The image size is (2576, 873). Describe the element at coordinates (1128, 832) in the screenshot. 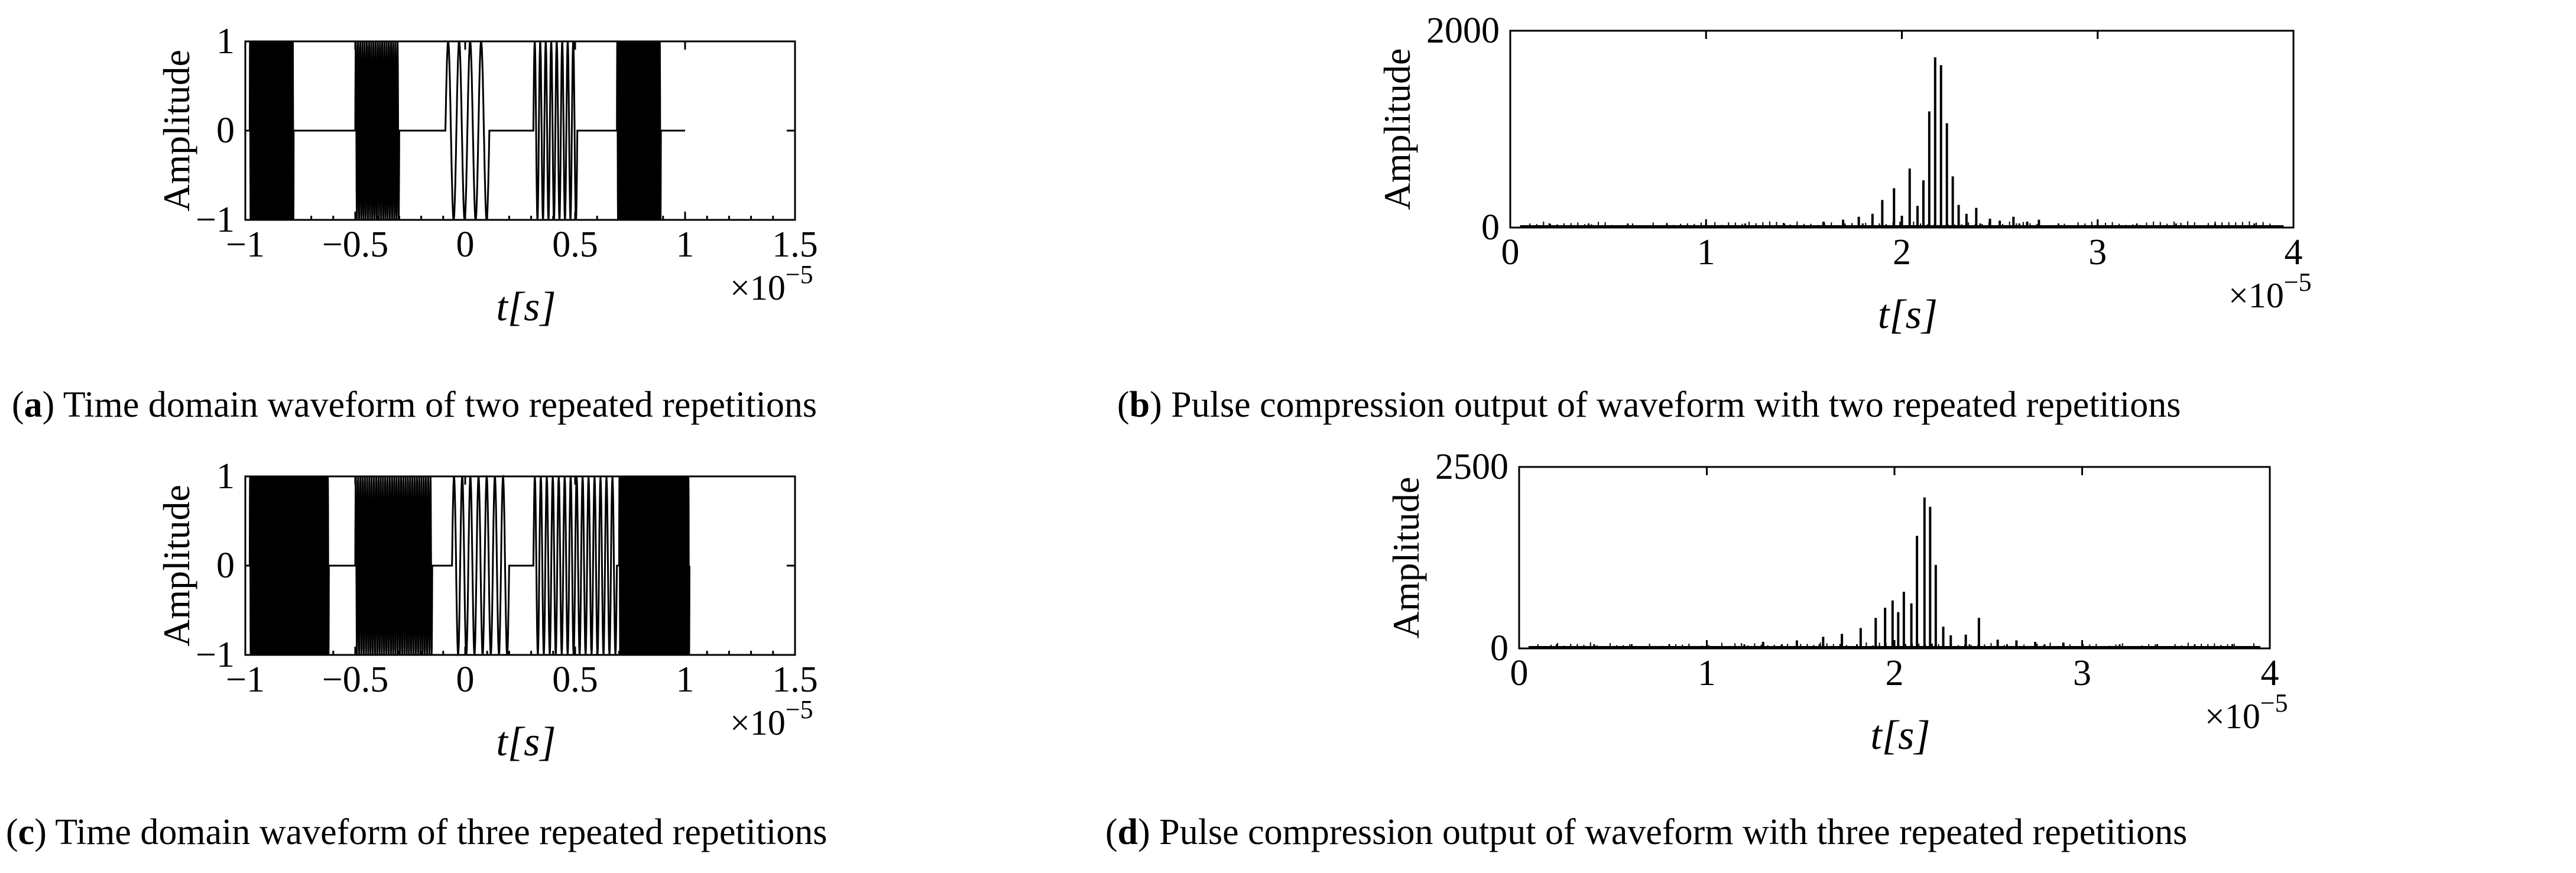

I see `caption-label: d` at that location.